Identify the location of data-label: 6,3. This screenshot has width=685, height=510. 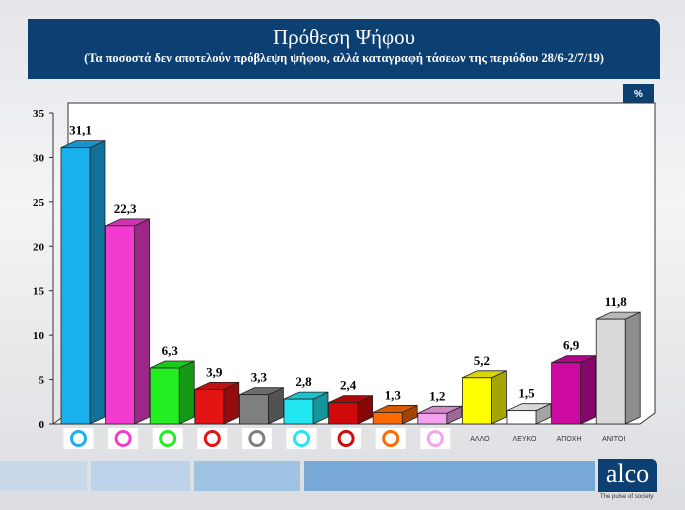
(170, 350).